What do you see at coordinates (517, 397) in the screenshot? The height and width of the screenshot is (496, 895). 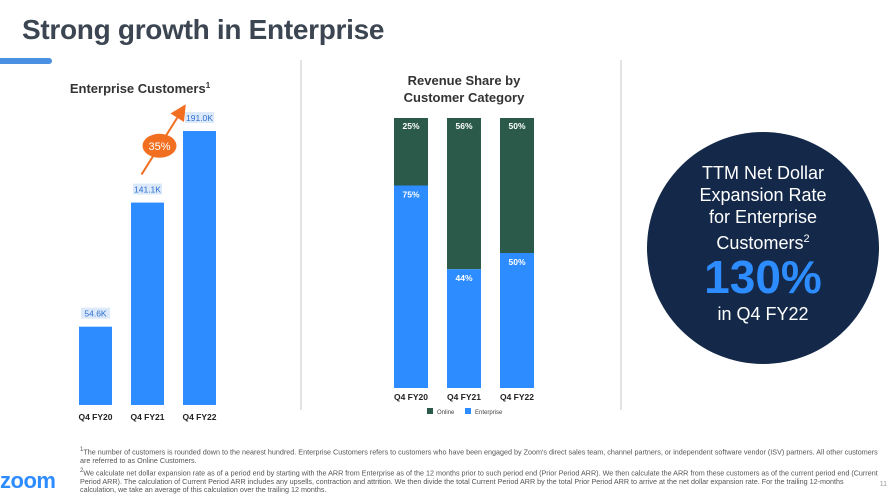 I see `share-category-label-3: Q4 FY22` at bounding box center [517, 397].